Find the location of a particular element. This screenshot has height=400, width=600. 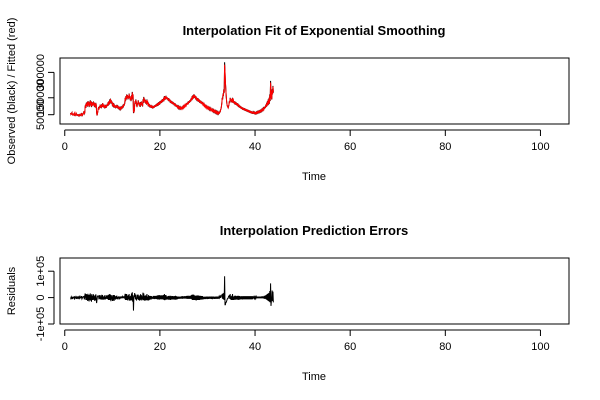

fit-series-group is located at coordinates (171, 90).